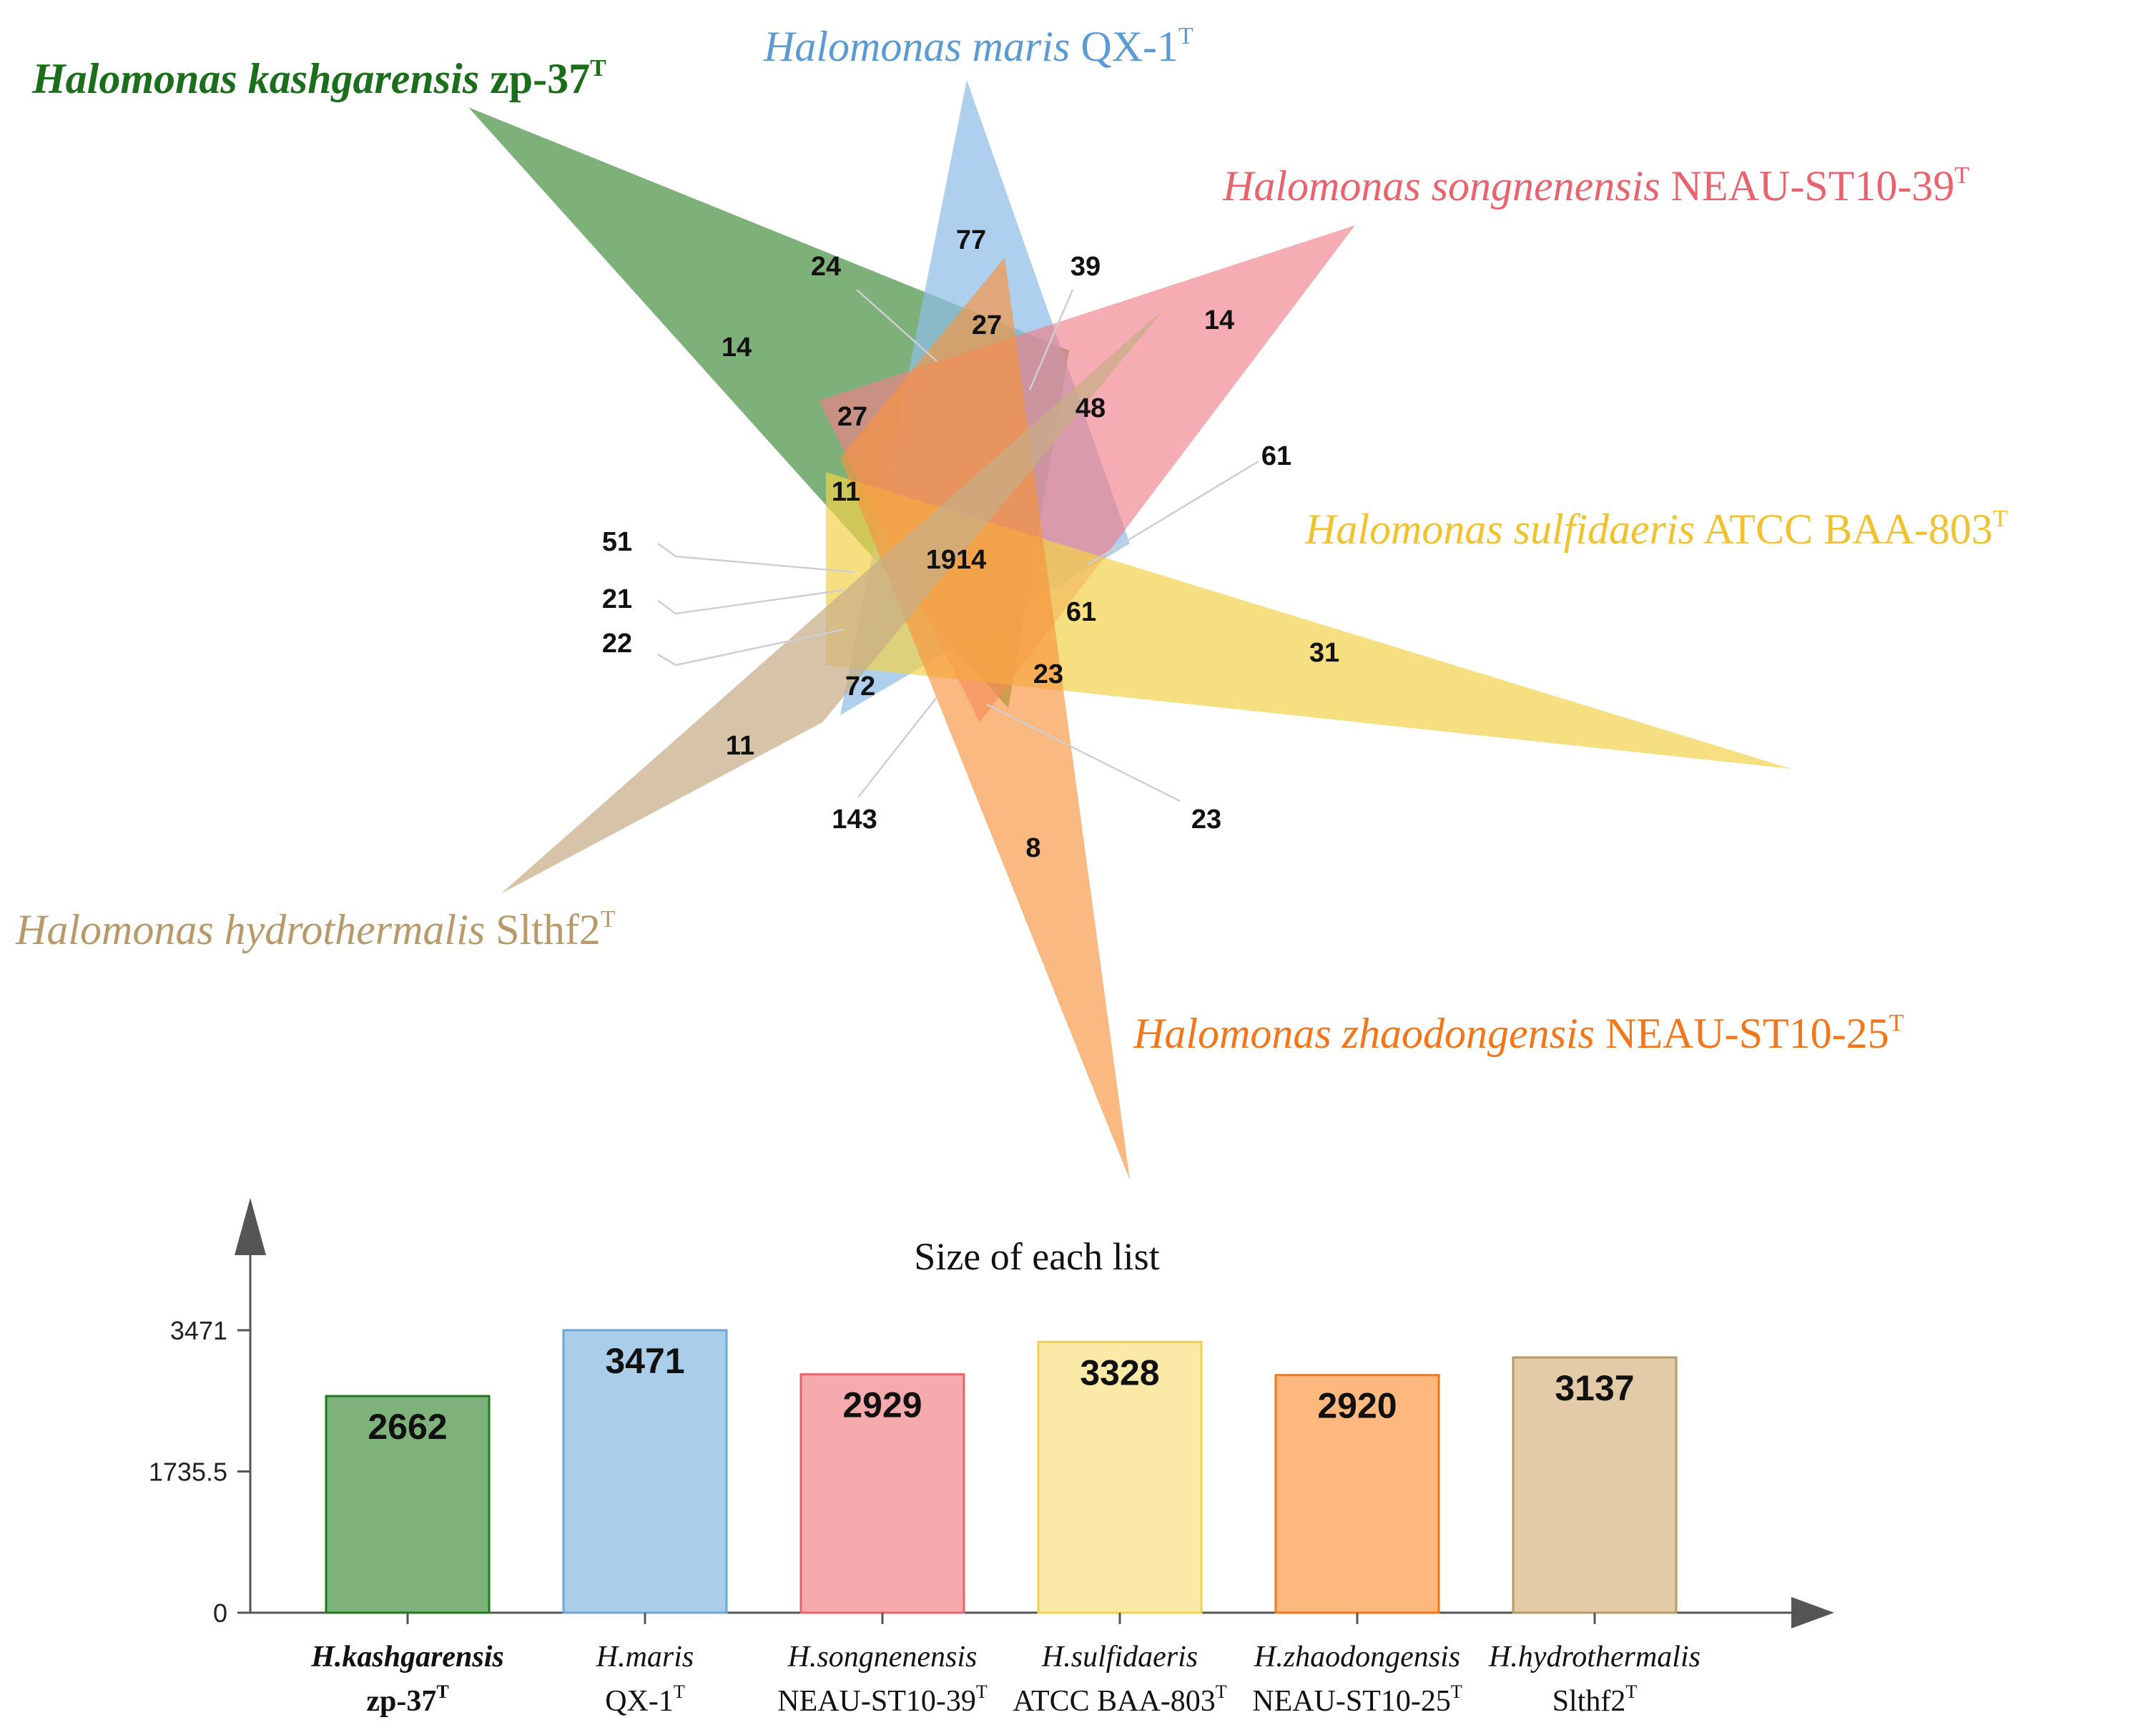  Describe the element at coordinates (198, 1330) in the screenshot. I see `y-tick-label: 3471` at that location.